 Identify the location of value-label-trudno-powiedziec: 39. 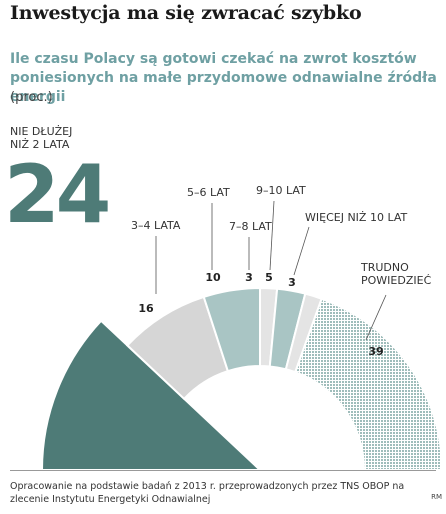
(375, 351).